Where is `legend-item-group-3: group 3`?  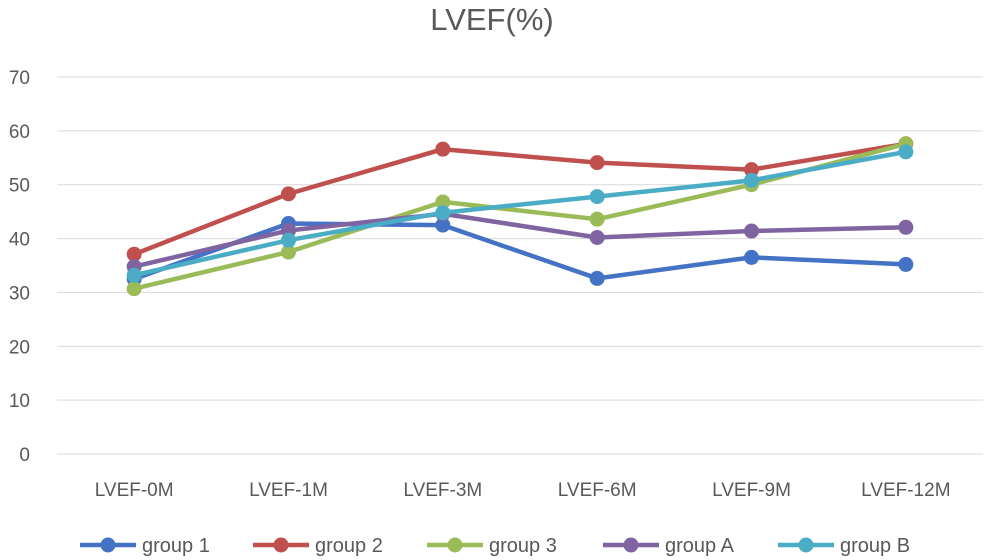 legend-item-group-3: group 3 is located at coordinates (492, 546).